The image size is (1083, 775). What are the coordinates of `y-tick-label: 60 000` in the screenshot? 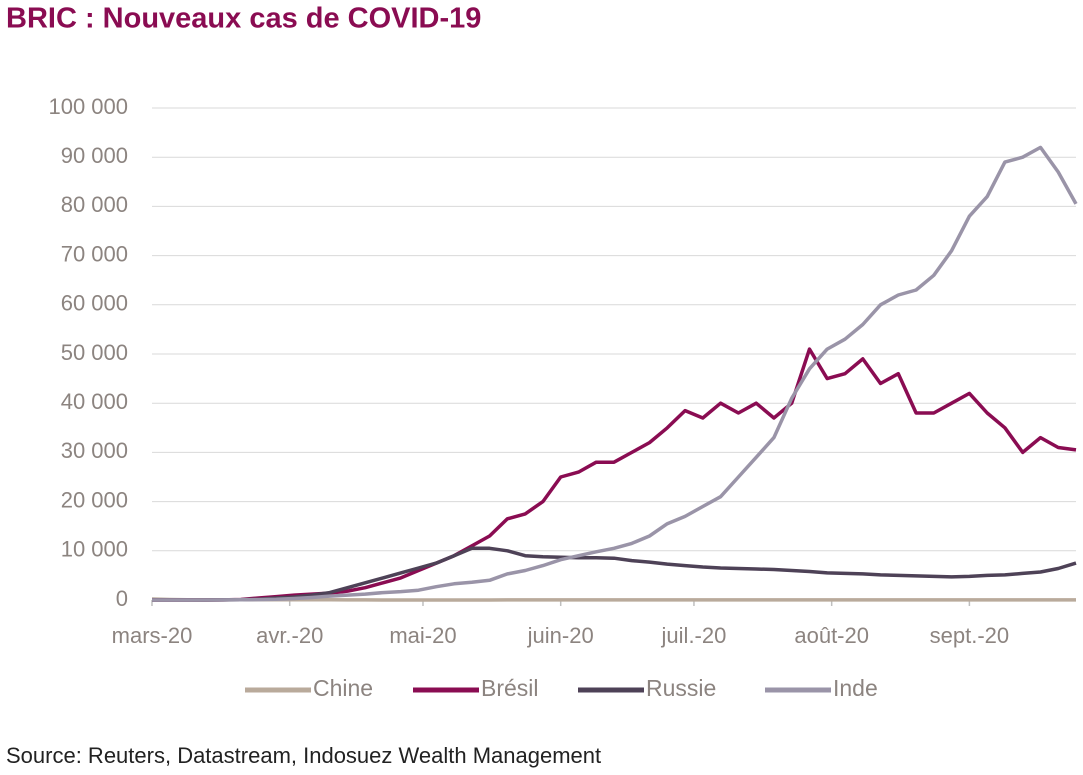 It's located at (94, 303).